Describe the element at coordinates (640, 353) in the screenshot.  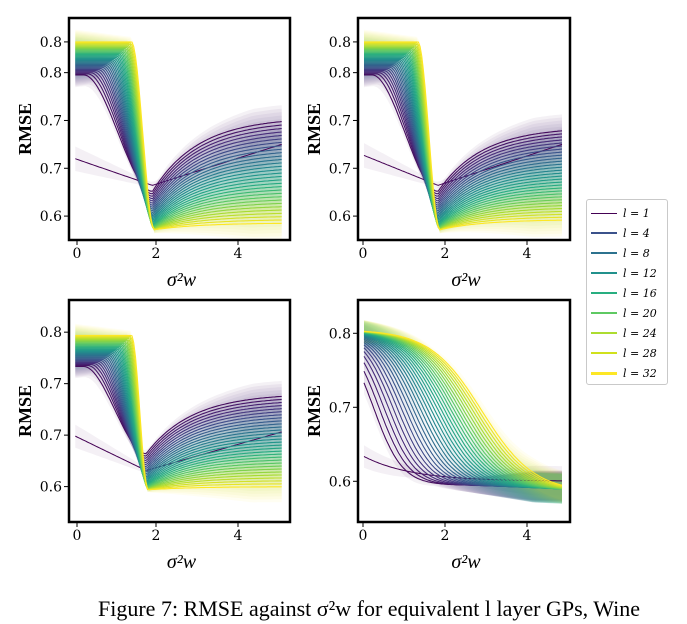
I see `legend-label: l = 28` at that location.